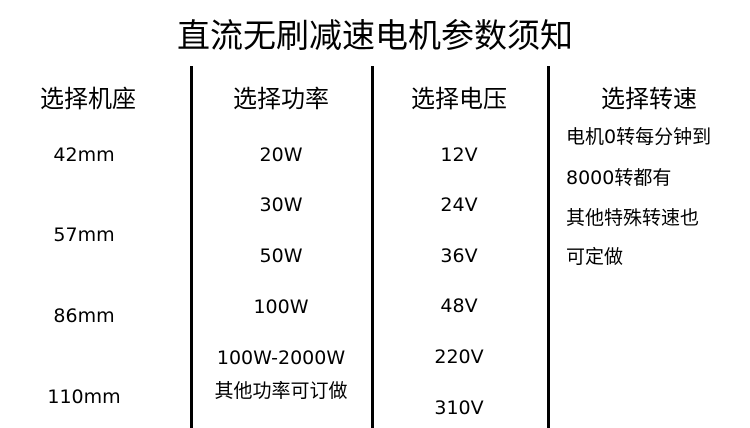  What do you see at coordinates (459, 256) in the screenshot?
I see `voltage-option: 36V` at bounding box center [459, 256].